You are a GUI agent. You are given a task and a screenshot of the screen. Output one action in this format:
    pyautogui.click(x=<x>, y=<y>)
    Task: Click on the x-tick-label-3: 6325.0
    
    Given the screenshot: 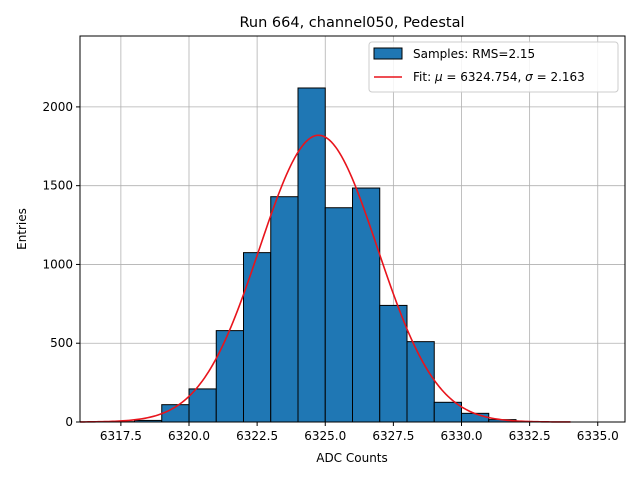 What is the action you would take?
    pyautogui.click(x=325, y=436)
    